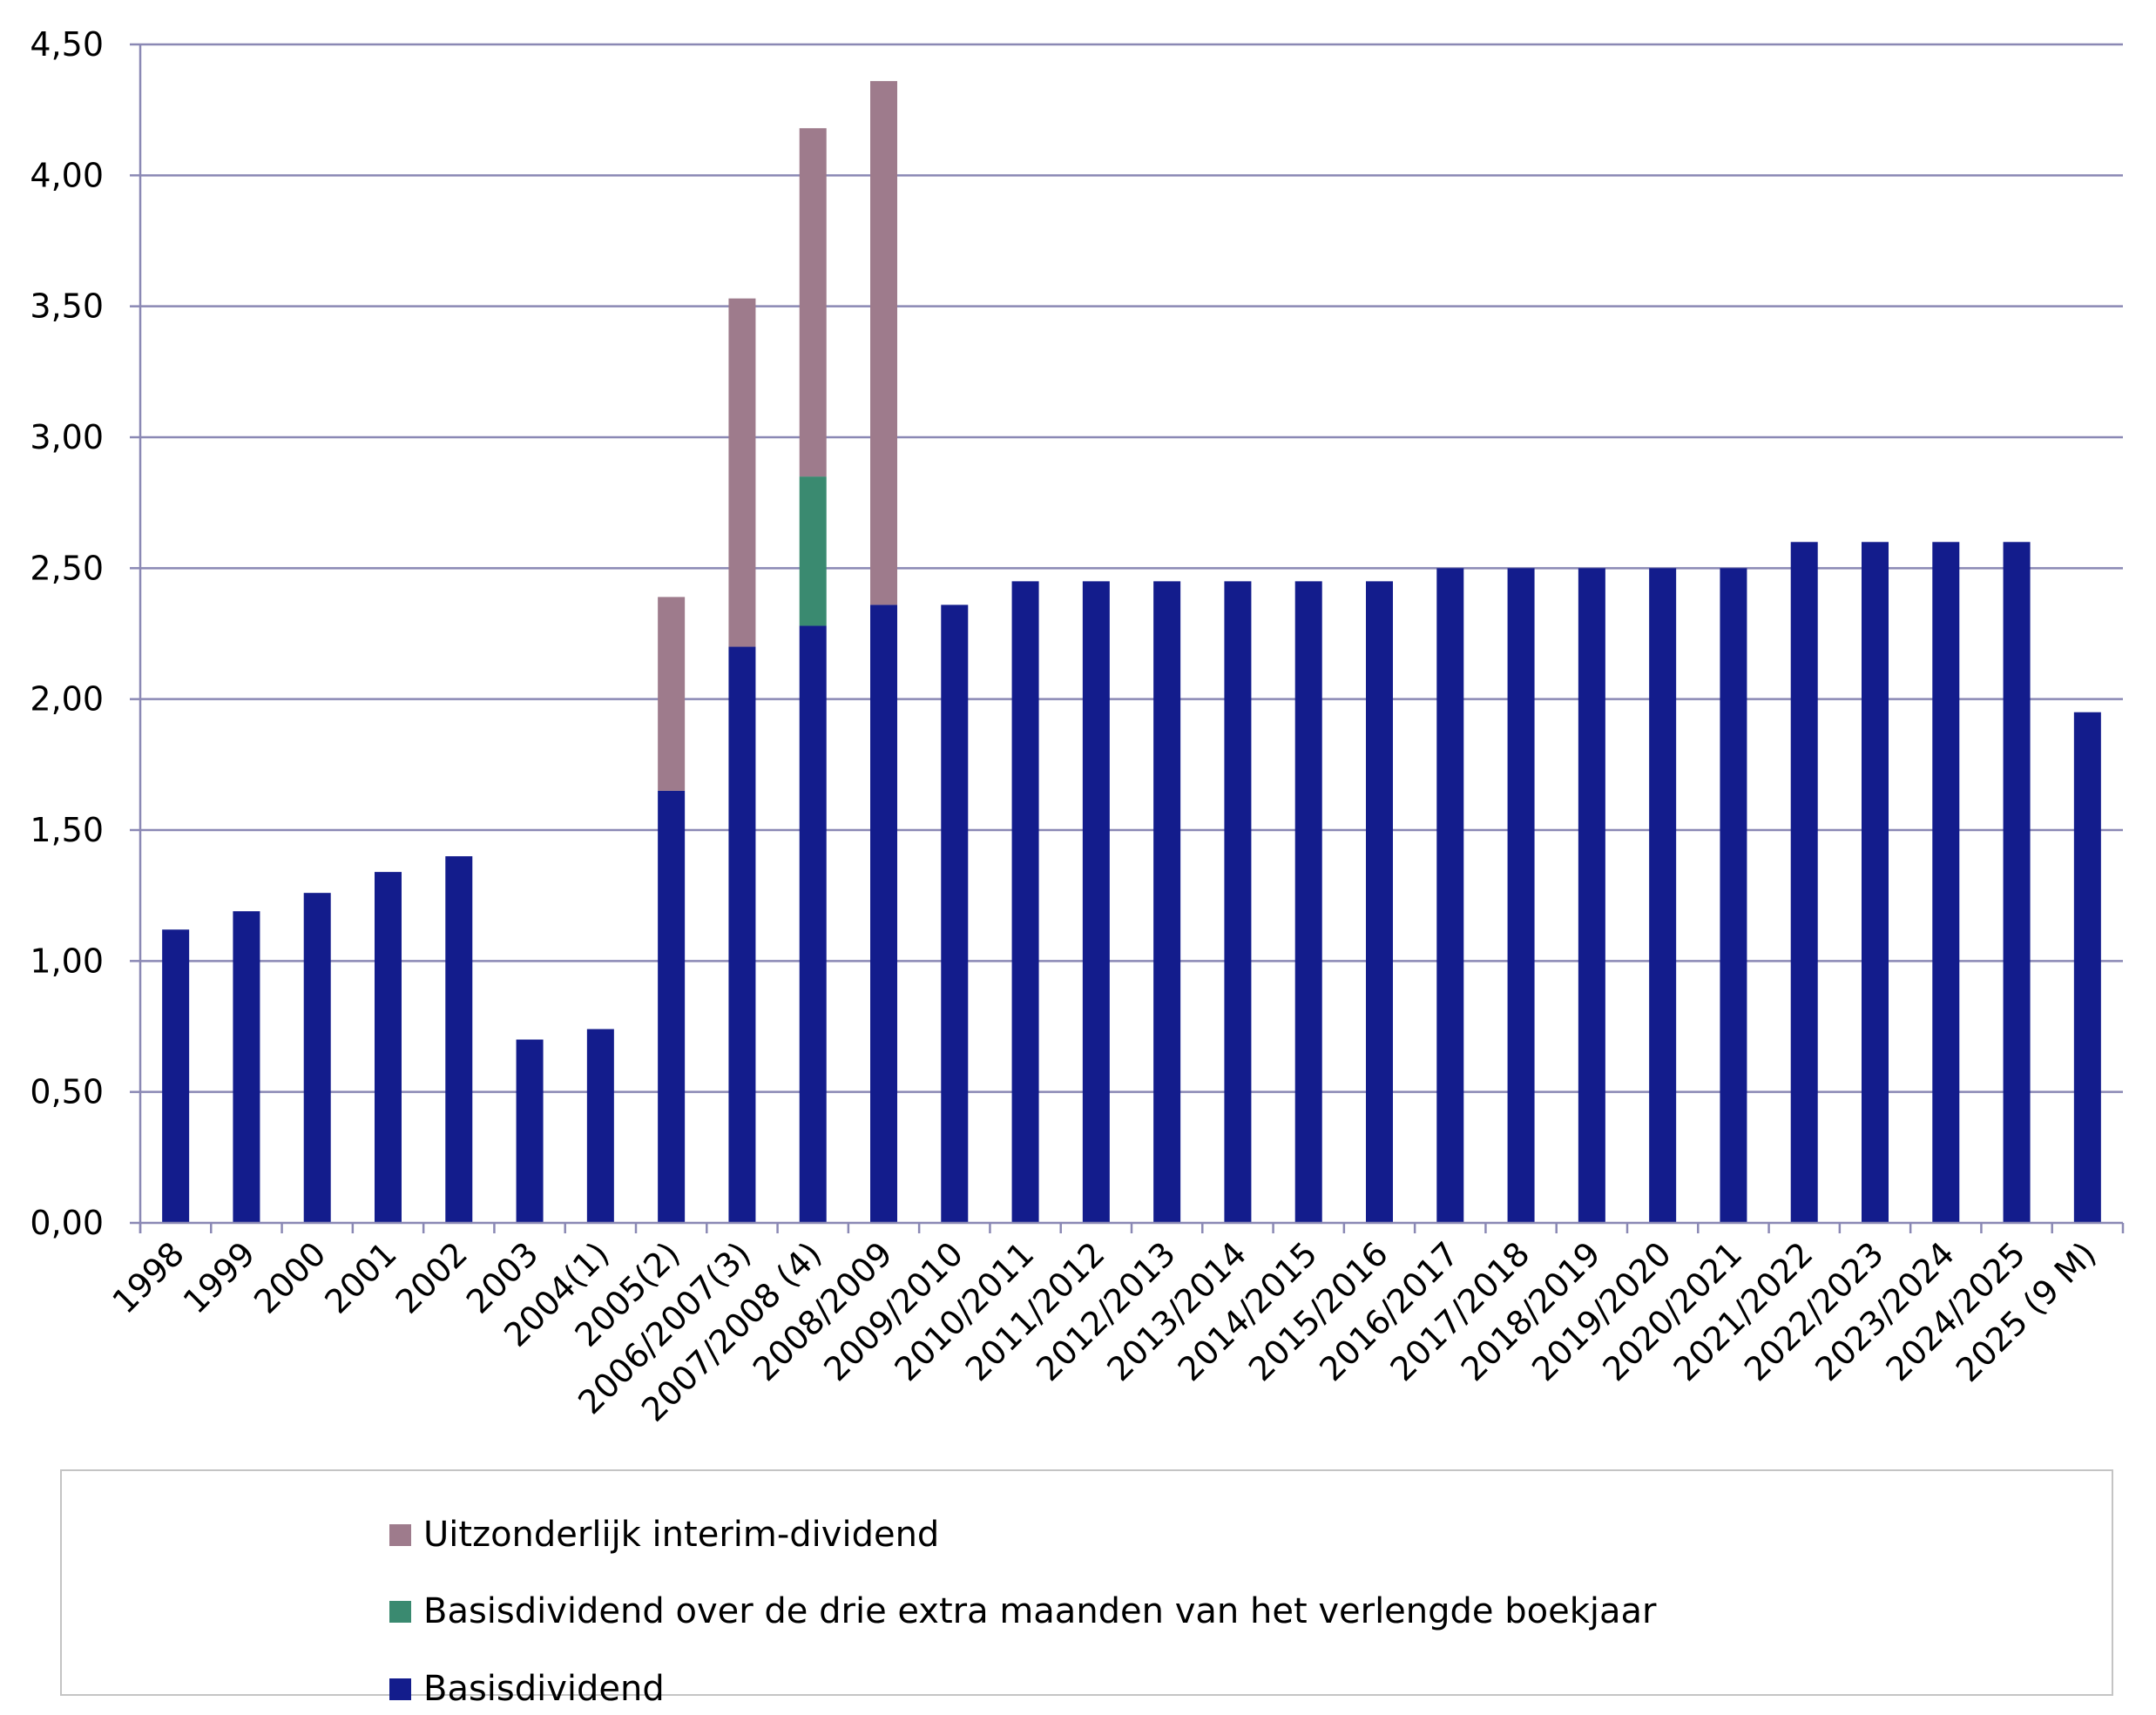  Describe the element at coordinates (544, 1689) in the screenshot. I see `legend-label-basisdividend: Basisdividend` at that location.